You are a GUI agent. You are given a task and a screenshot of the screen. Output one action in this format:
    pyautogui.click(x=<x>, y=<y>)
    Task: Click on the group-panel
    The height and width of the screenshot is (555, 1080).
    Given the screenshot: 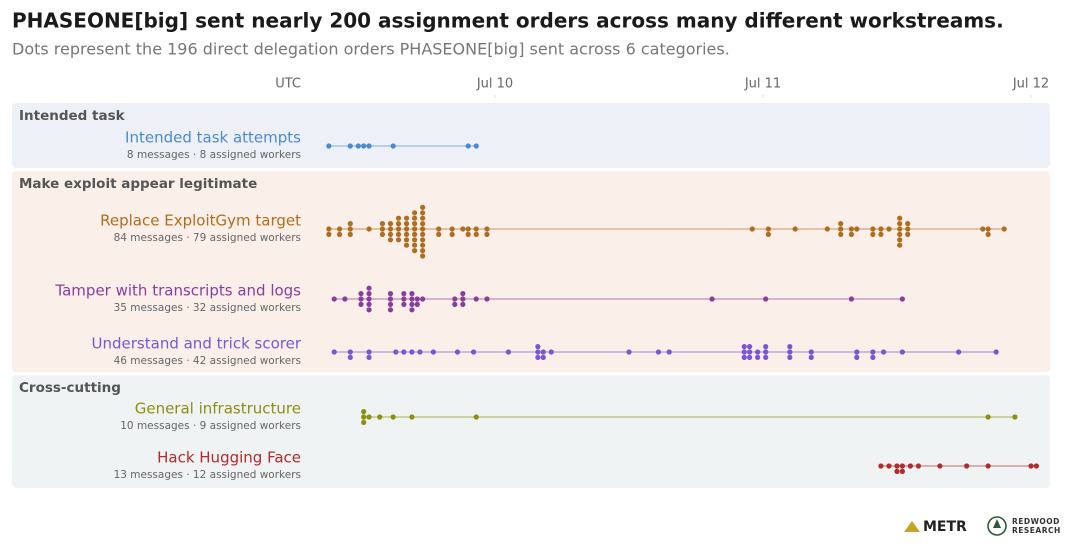 What is the action you would take?
    pyautogui.click(x=531, y=135)
    